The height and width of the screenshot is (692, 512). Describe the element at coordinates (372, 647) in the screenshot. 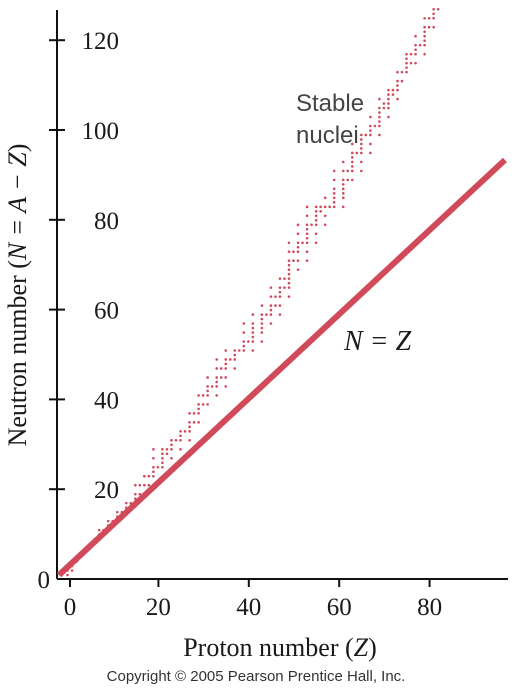

I see `x-axis-label-suffix: )` at that location.